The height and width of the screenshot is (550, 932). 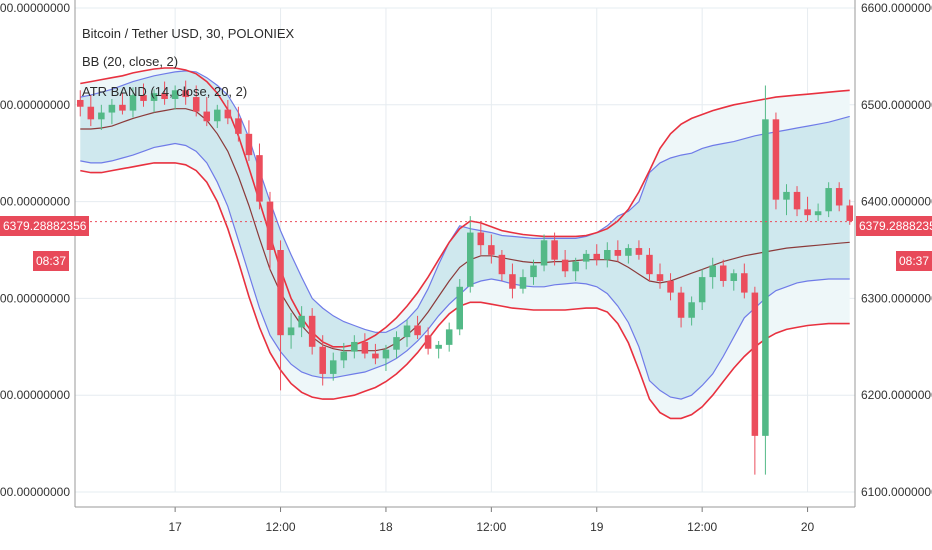 I want to click on x-tick-label: 18, so click(x=386, y=527).